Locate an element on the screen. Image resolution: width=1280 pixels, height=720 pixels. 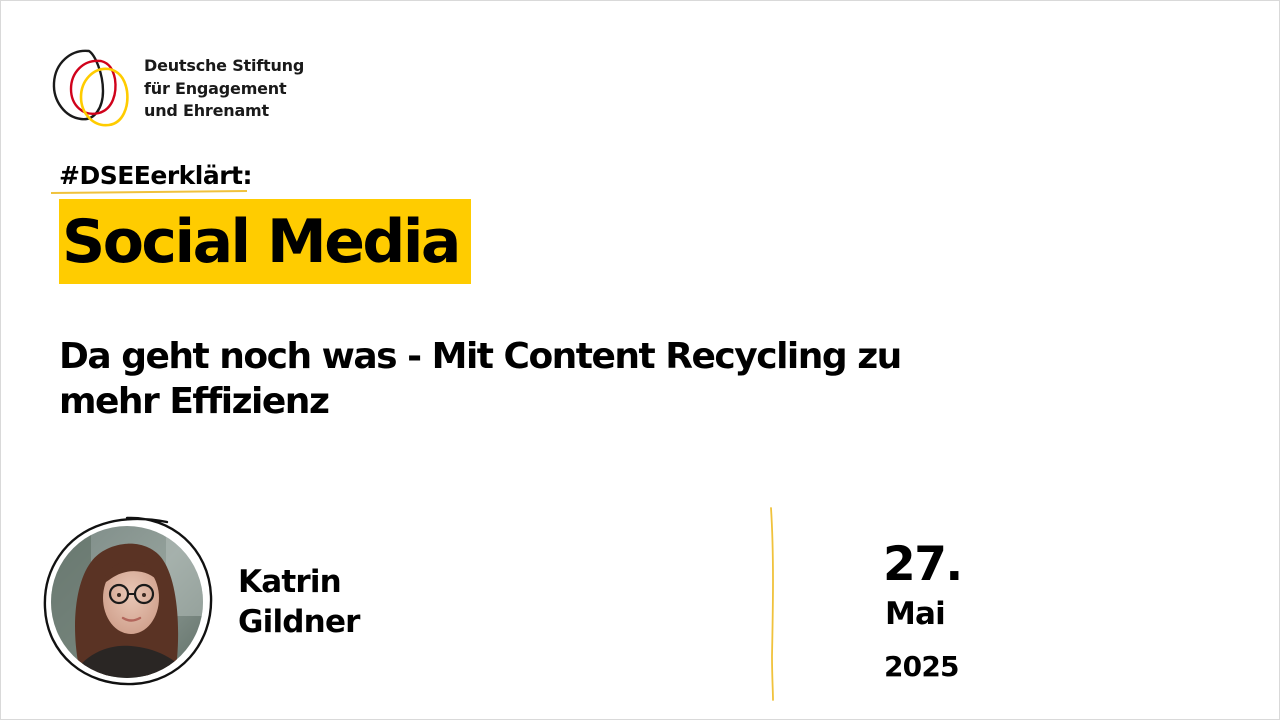
speaker-name: Katrin Gildner is located at coordinates (299, 602).